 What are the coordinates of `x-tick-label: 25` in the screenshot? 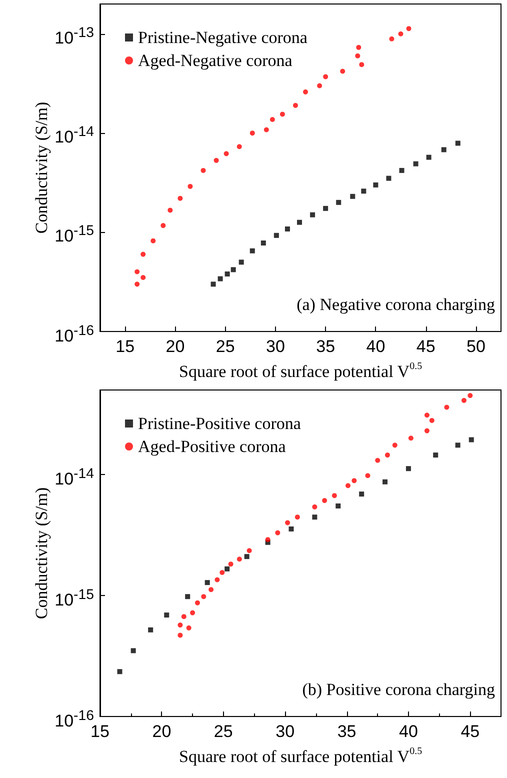 It's located at (225, 346).